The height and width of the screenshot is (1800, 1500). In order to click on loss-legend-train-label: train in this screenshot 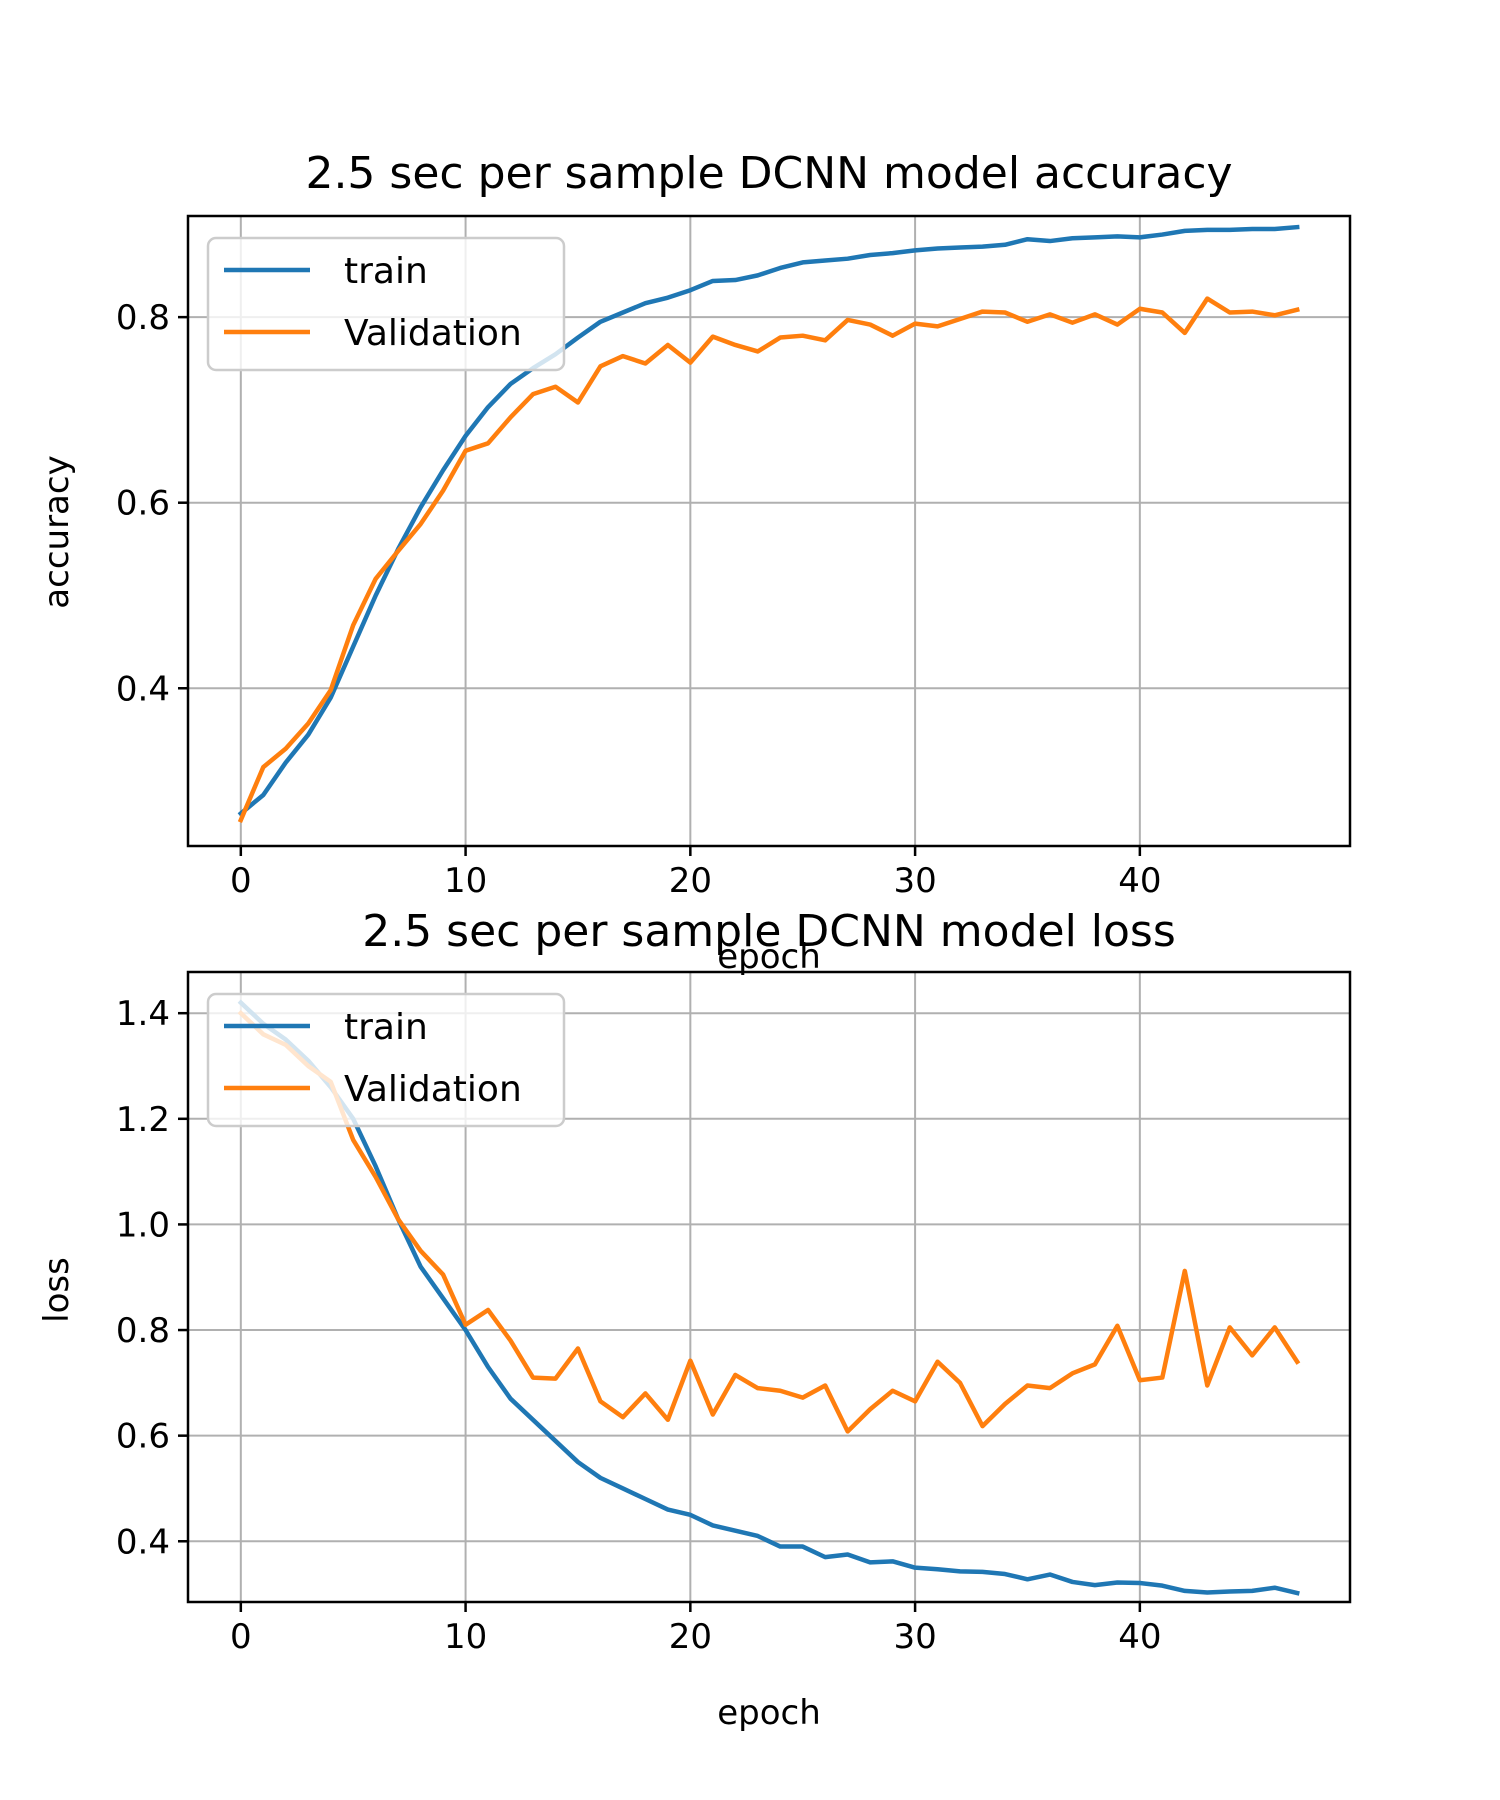, I will do `click(386, 1027)`.